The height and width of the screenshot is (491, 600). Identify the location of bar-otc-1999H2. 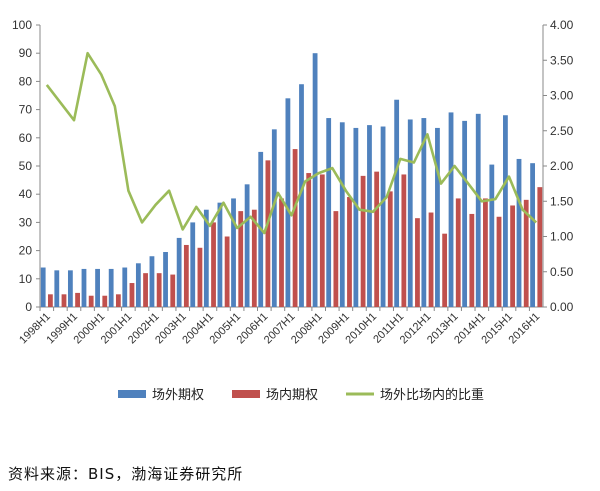
(84, 287).